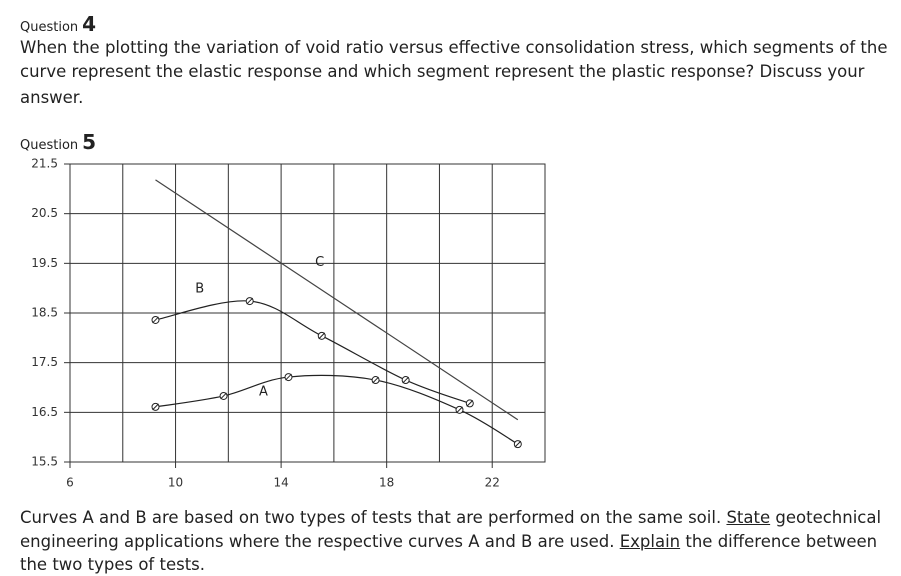  I want to click on emphasis: State, so click(748, 517).